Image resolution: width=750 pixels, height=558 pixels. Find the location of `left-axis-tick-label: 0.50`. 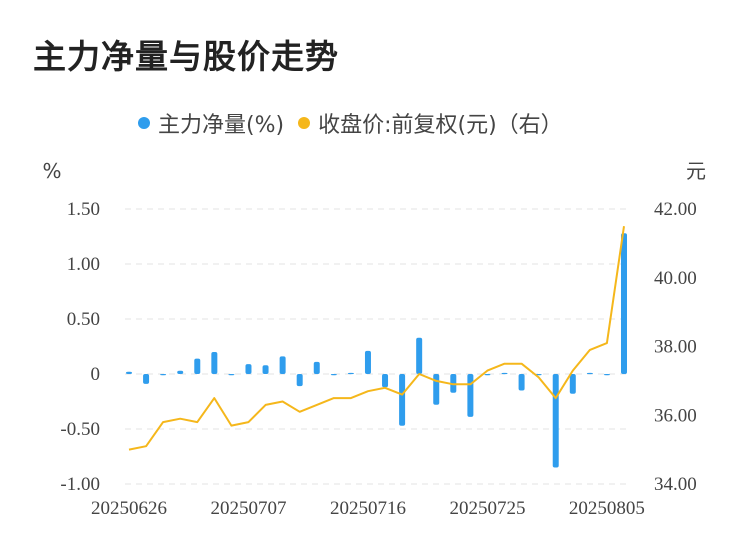

left-axis-tick-label: 0.50 is located at coordinates (83, 319).